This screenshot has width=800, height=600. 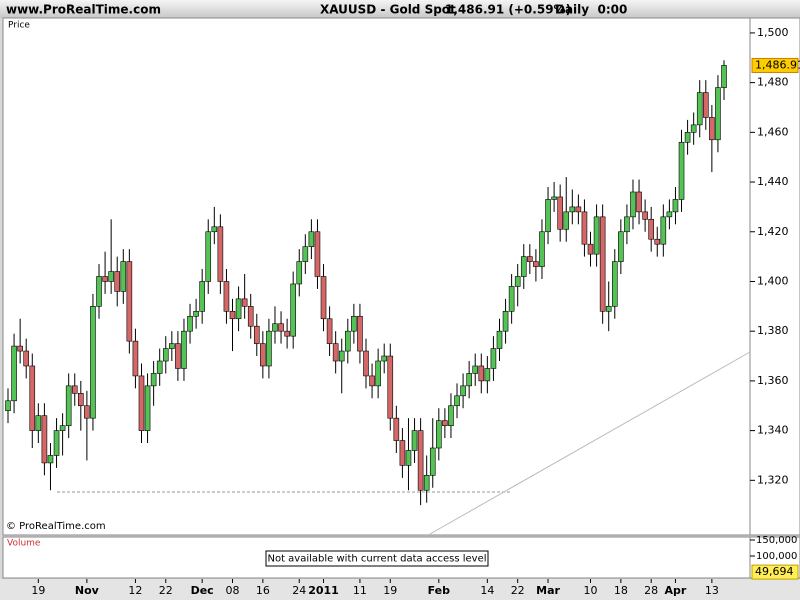 What do you see at coordinates (38, 590) in the screenshot?
I see `x-tick-label: 19` at bounding box center [38, 590].